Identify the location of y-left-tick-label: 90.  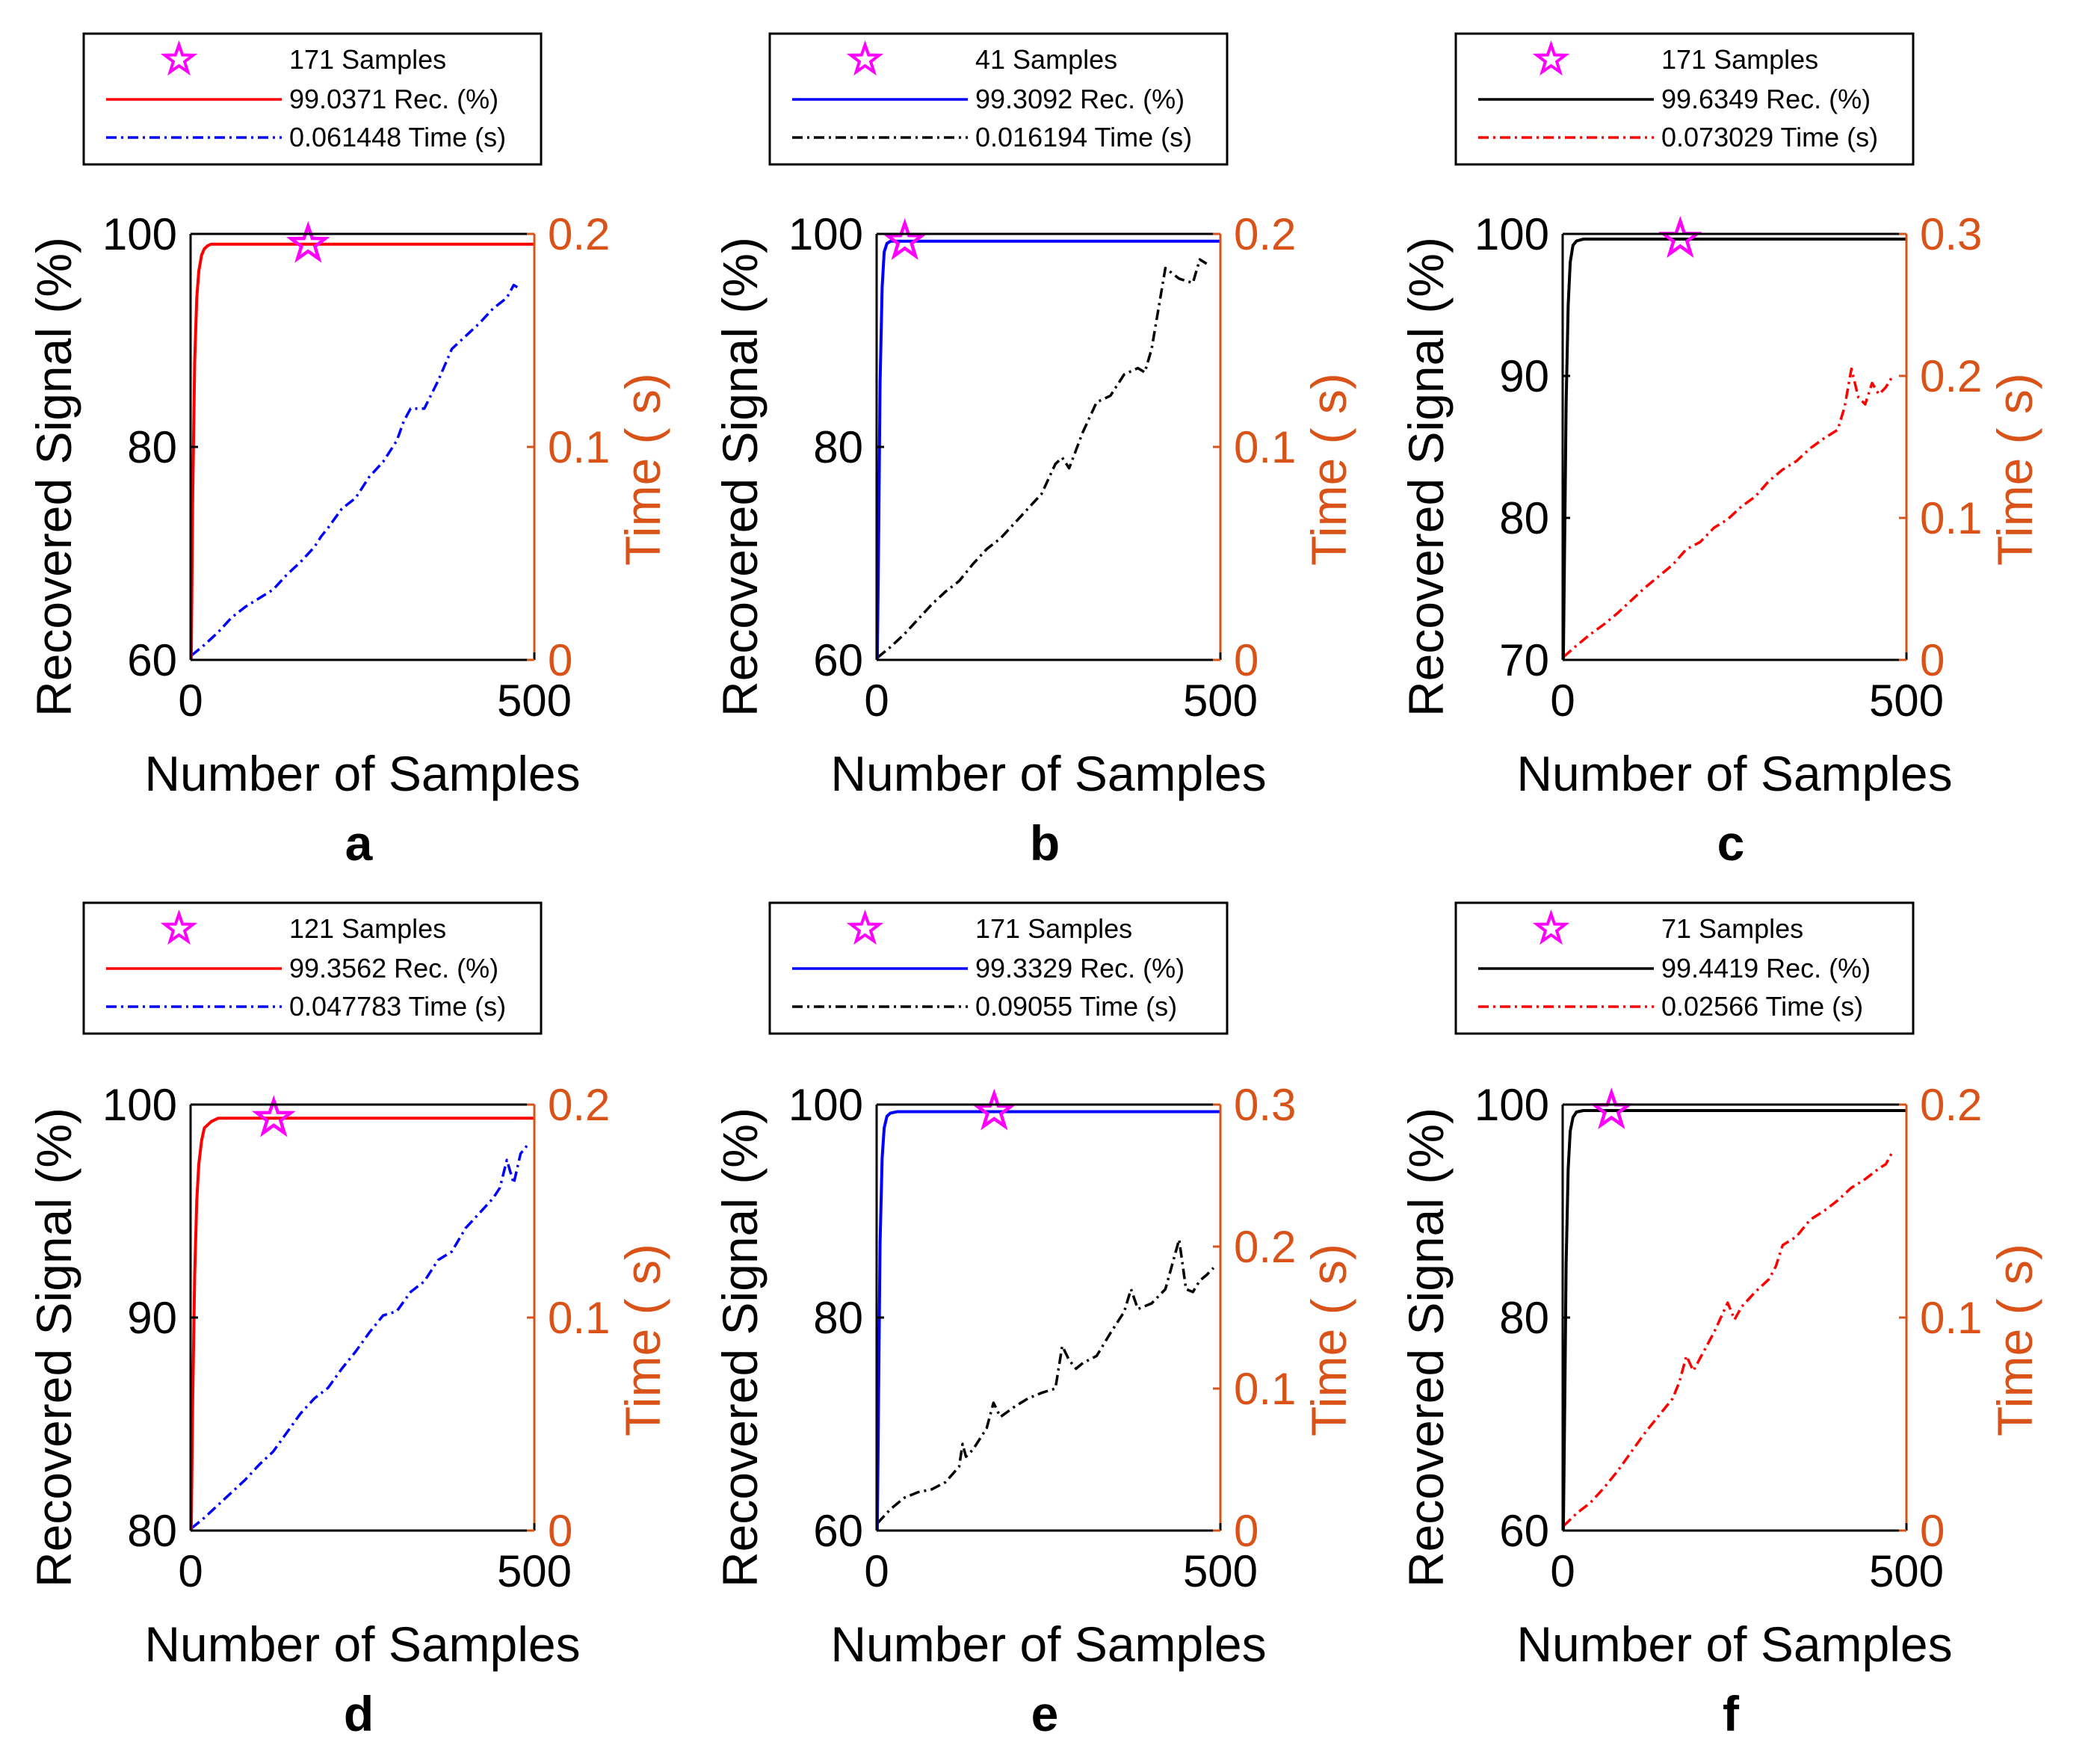
(152, 1318).